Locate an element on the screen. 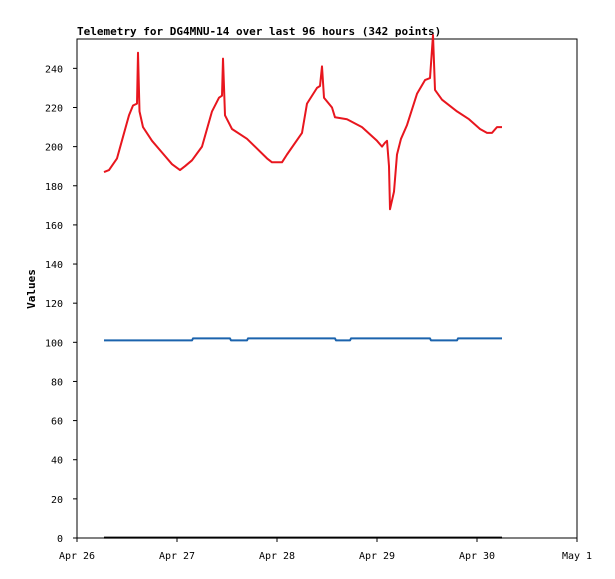  y-tick-label: 80 is located at coordinates (57, 382).